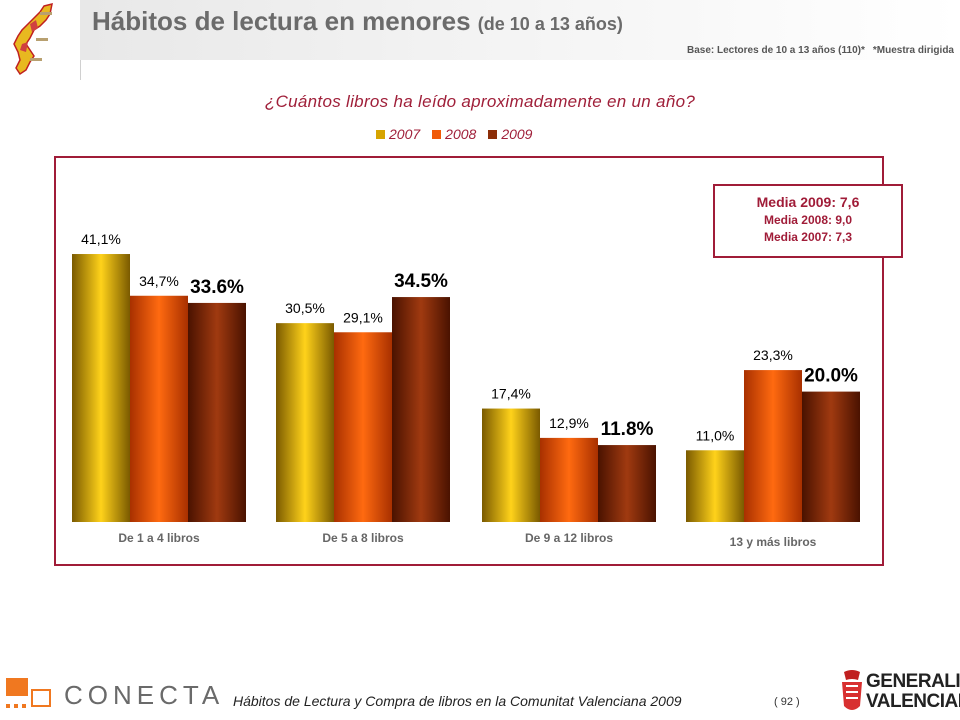  I want to click on legend-item-2009: 2009, so click(510, 134).